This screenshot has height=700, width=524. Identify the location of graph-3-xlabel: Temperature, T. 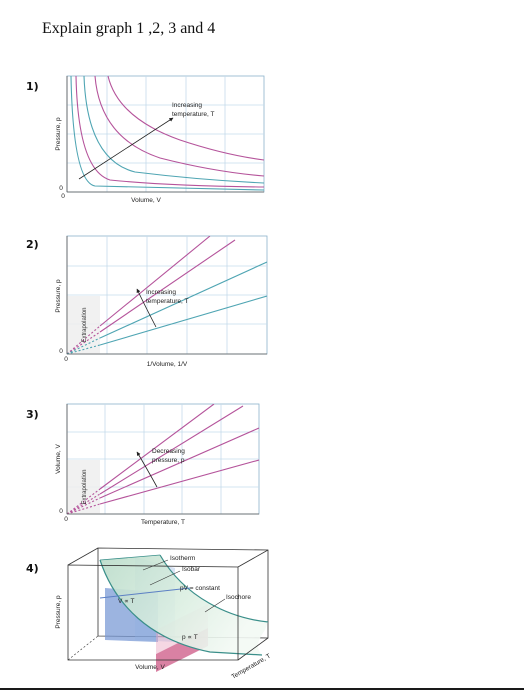
(163, 522).